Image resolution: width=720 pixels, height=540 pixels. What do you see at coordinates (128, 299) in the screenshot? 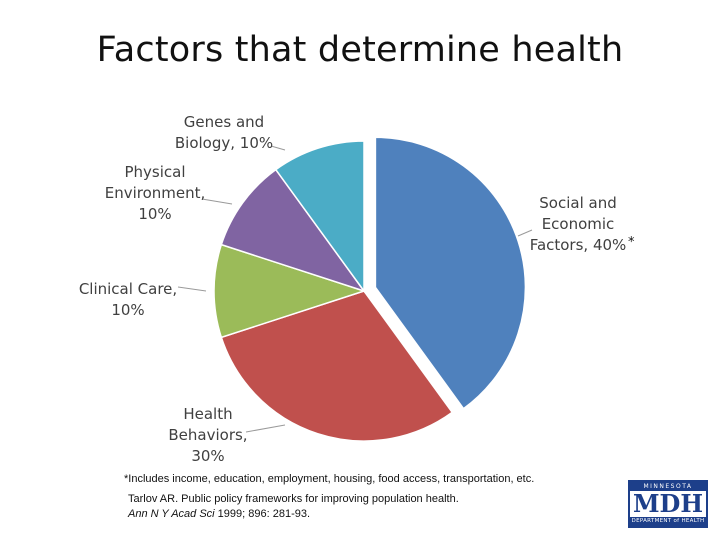
I see `slice-label: Clinical Care, 10%` at bounding box center [128, 299].